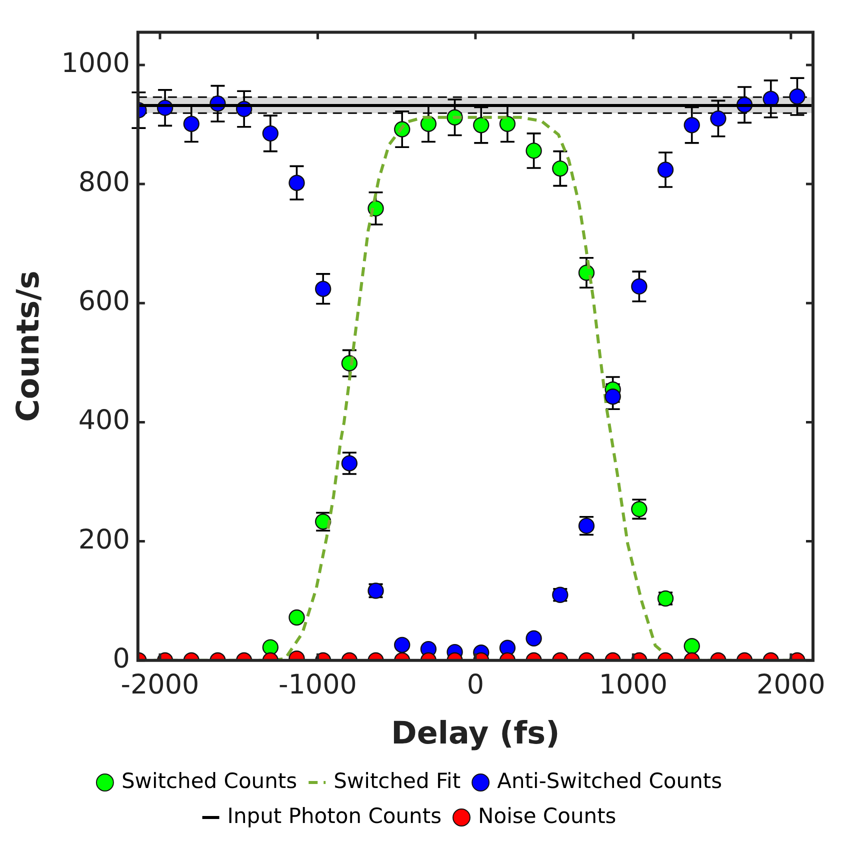 This screenshot has width=851, height=848. I want to click on y-tick-label: 800, so click(104, 182).